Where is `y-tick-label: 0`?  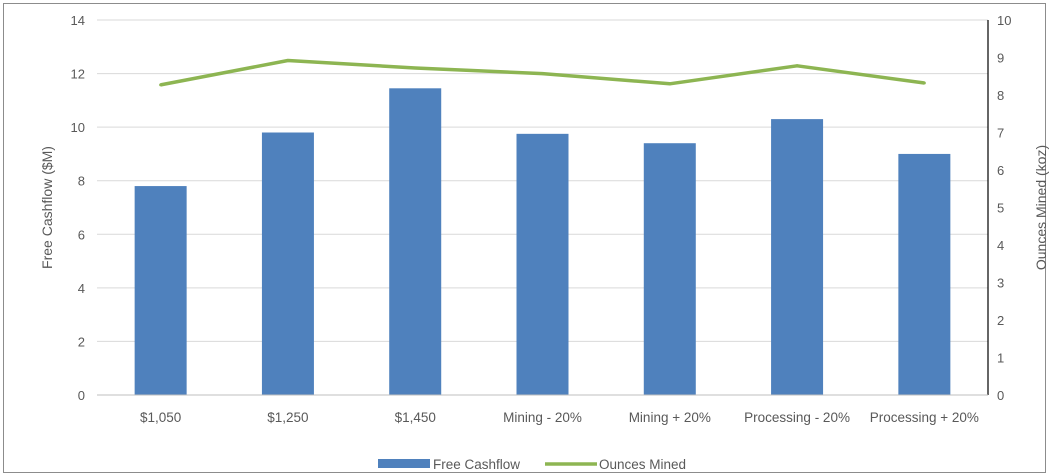
y-tick-label: 0 is located at coordinates (81, 395).